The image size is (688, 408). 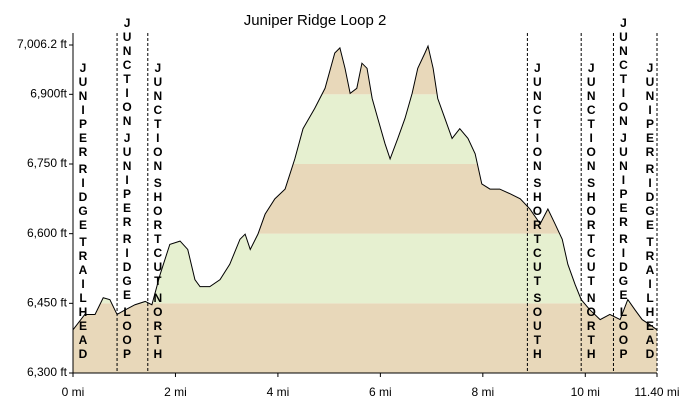 What do you see at coordinates (48, 93) in the screenshot?
I see `y-tick-label: 6,900ft` at bounding box center [48, 93].